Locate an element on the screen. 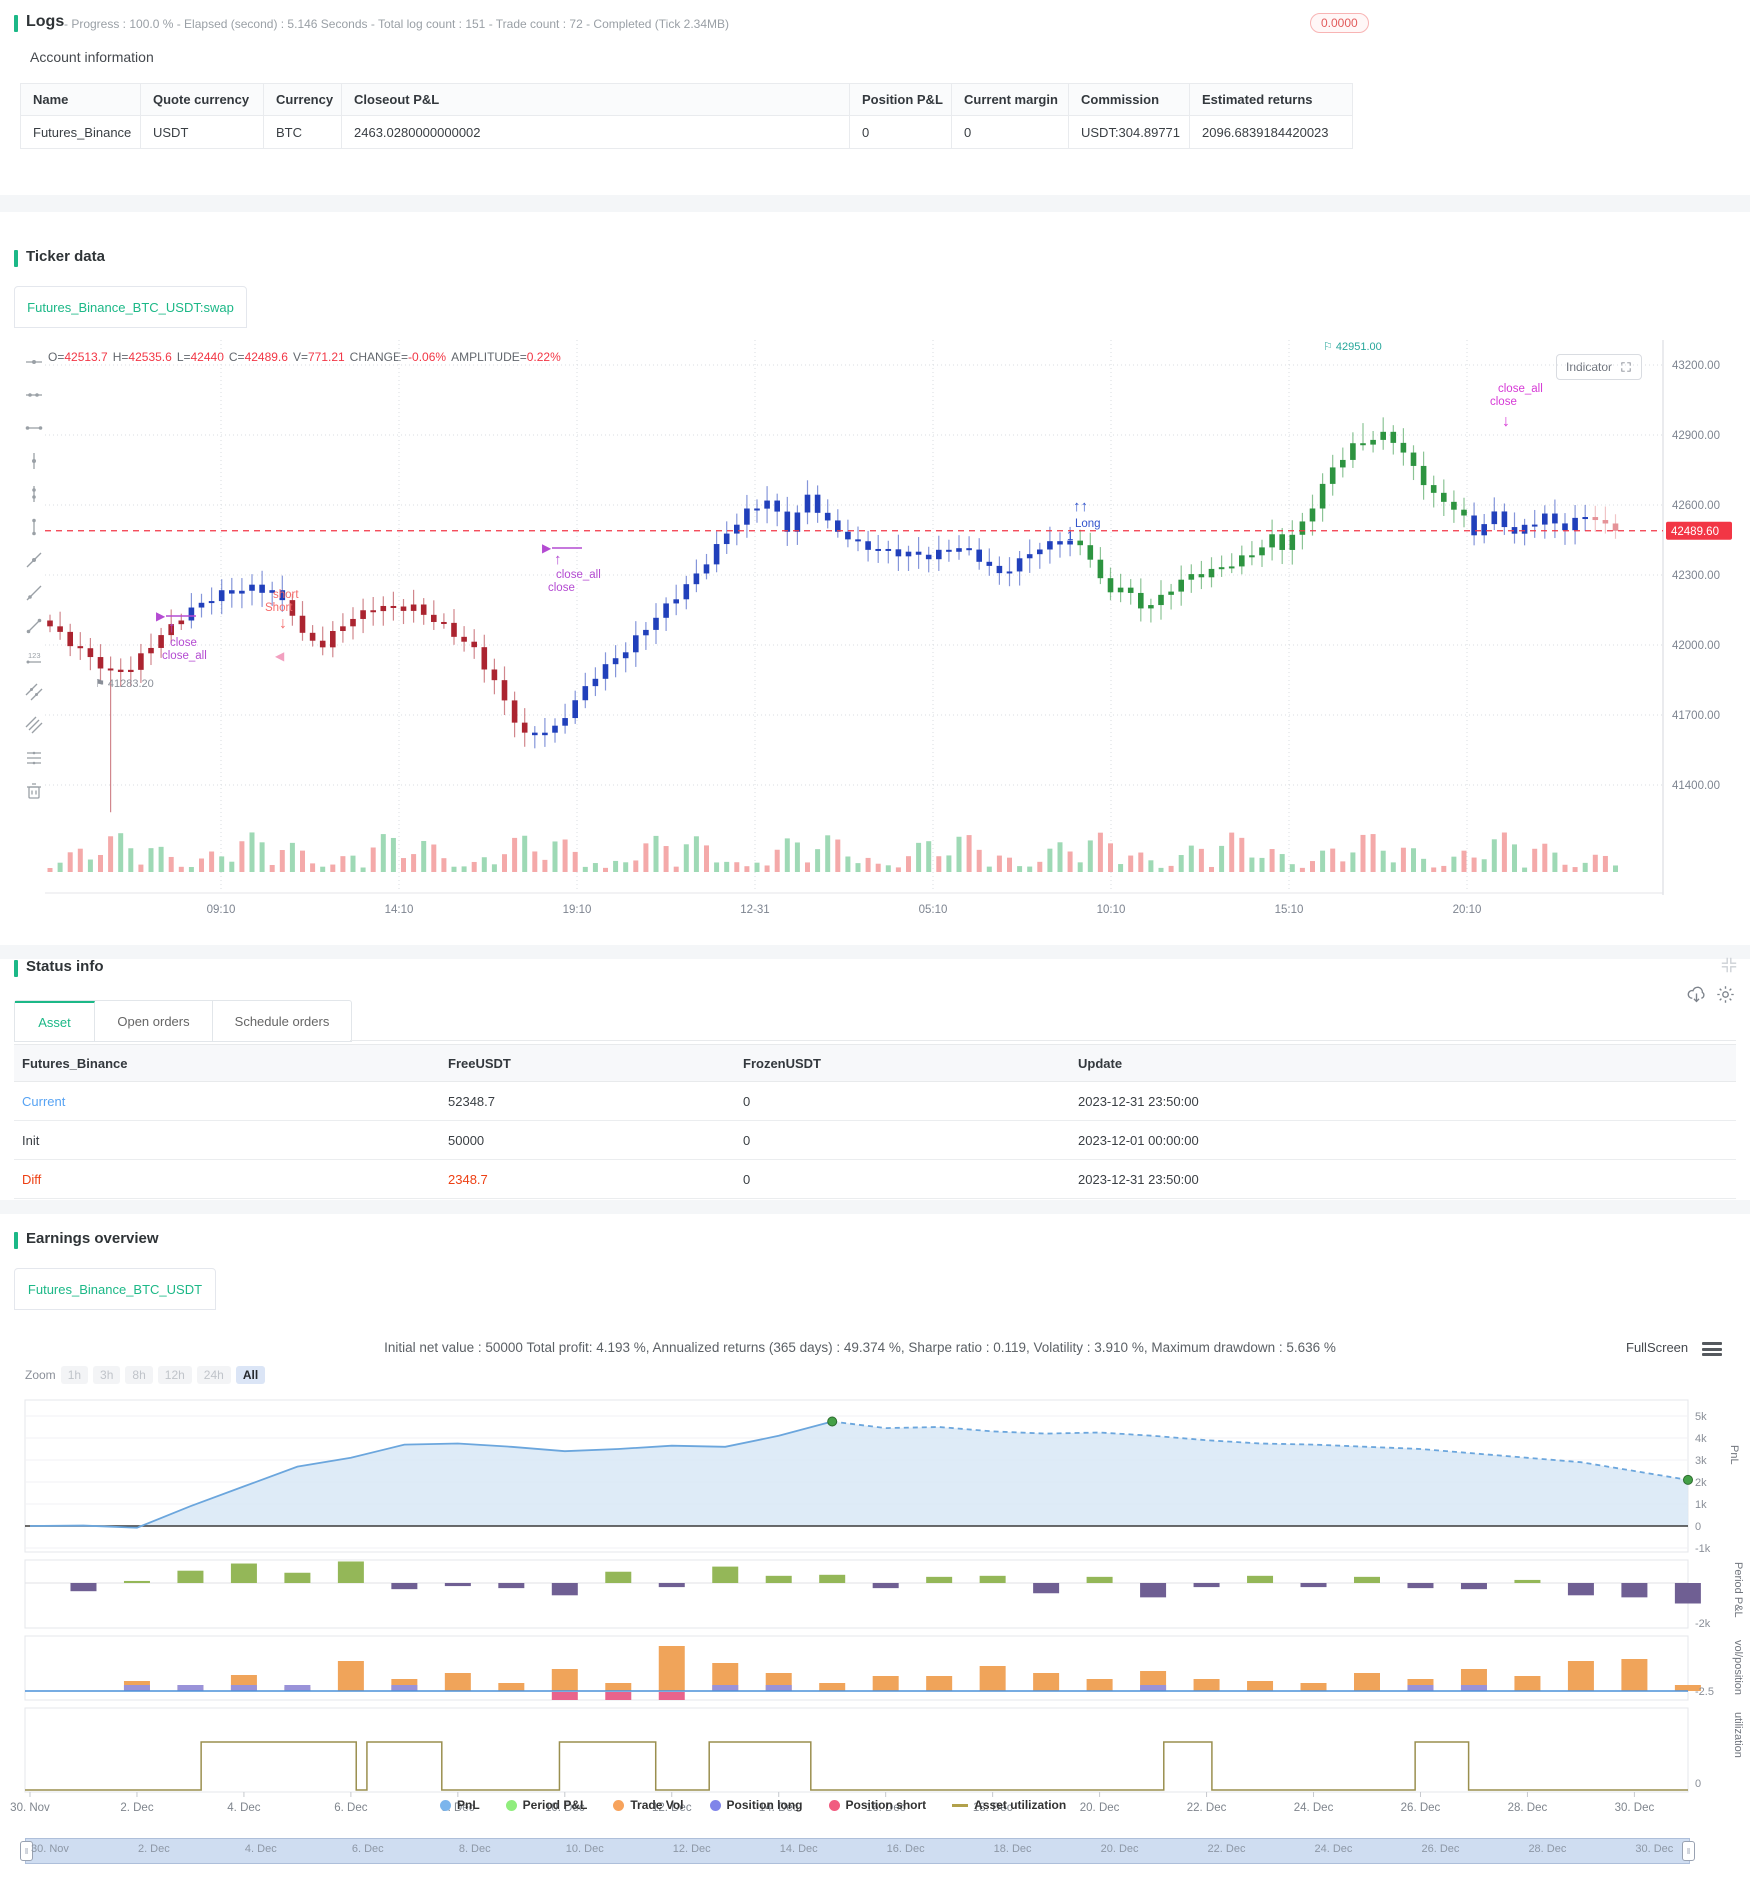  svg-text: 10:10 is located at coordinates (1111, 910).